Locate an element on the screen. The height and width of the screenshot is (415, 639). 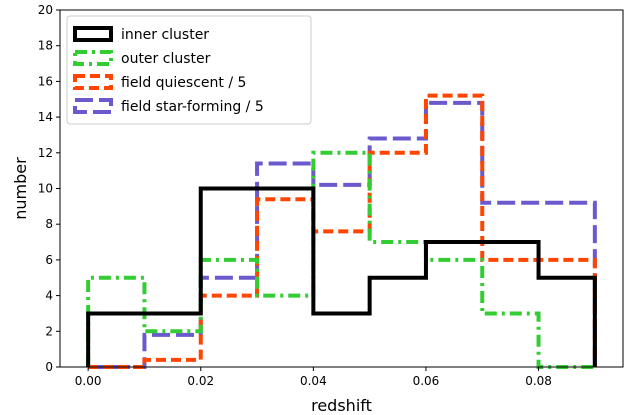
x-tick-label: 0.08 is located at coordinates (538, 381).